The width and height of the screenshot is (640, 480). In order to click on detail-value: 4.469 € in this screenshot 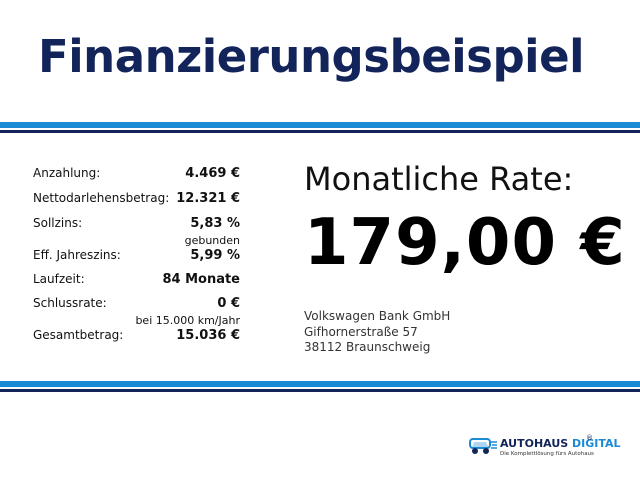, I will do `click(212, 173)`.